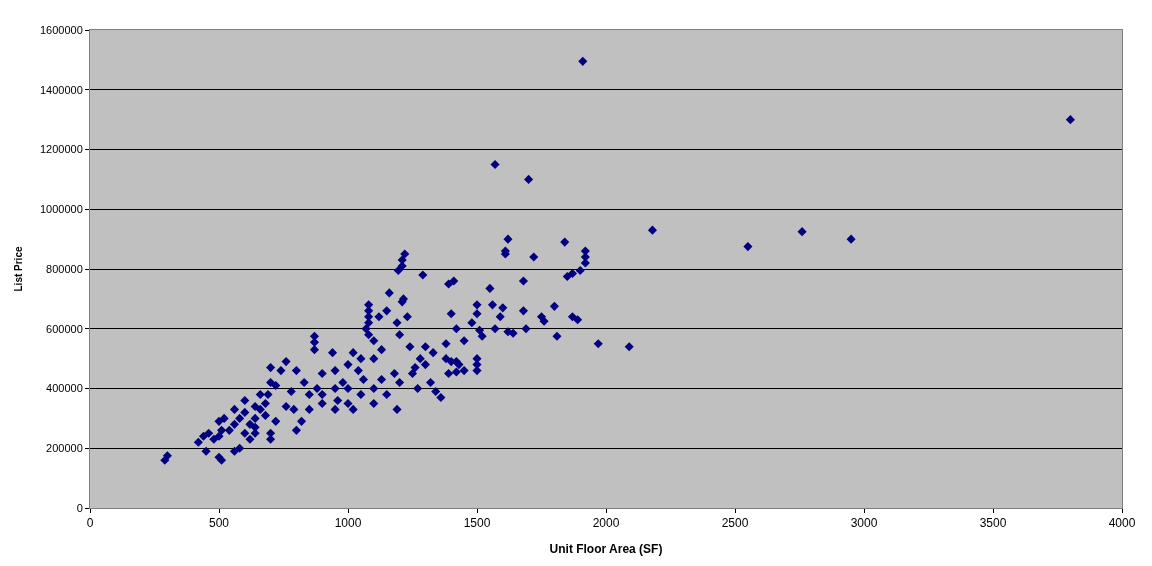 The height and width of the screenshot is (566, 1152). Describe the element at coordinates (79, 507) in the screenshot. I see `y-tick-label: 0` at that location.